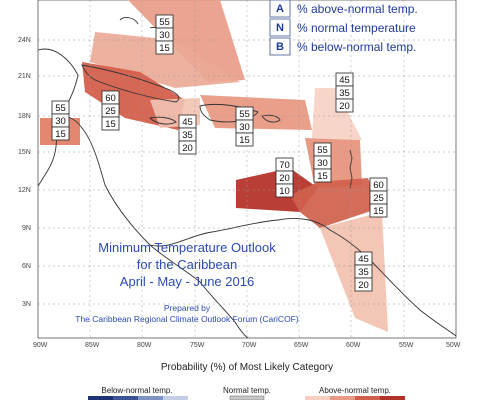 Image resolution: width=495 pixels, height=400 pixels. I want to click on color-scale, so click(246, 397).